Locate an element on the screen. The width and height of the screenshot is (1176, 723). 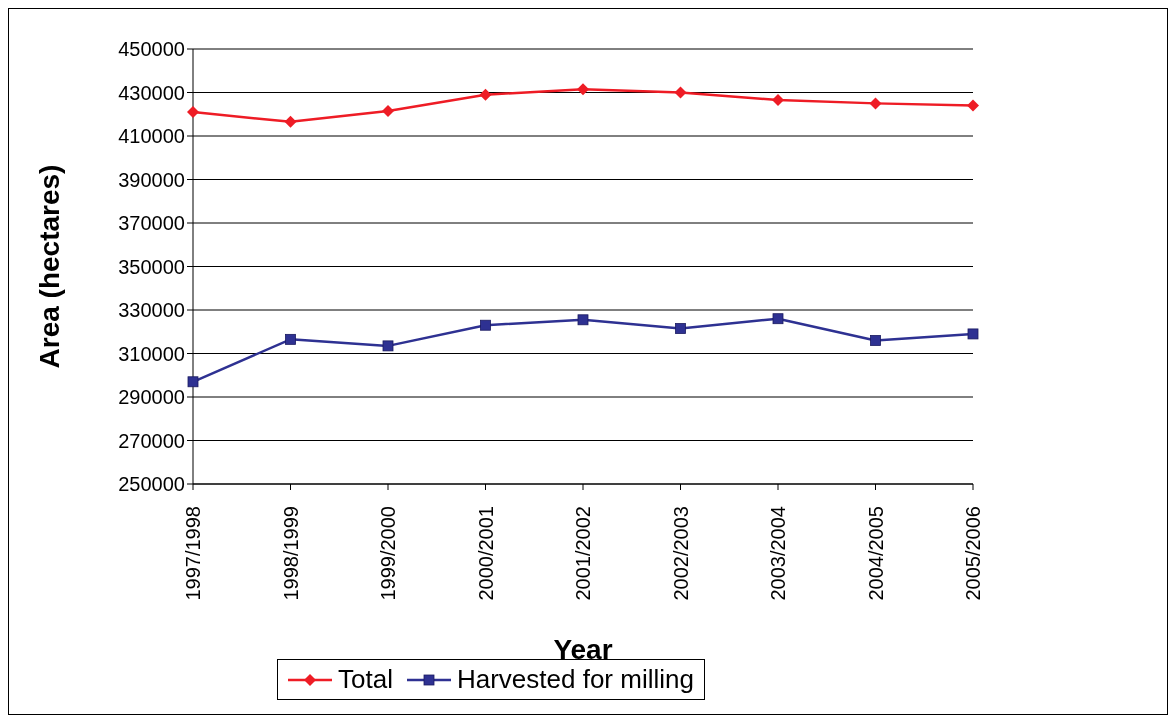
y-tick-label: 350000 is located at coordinates (151, 266).